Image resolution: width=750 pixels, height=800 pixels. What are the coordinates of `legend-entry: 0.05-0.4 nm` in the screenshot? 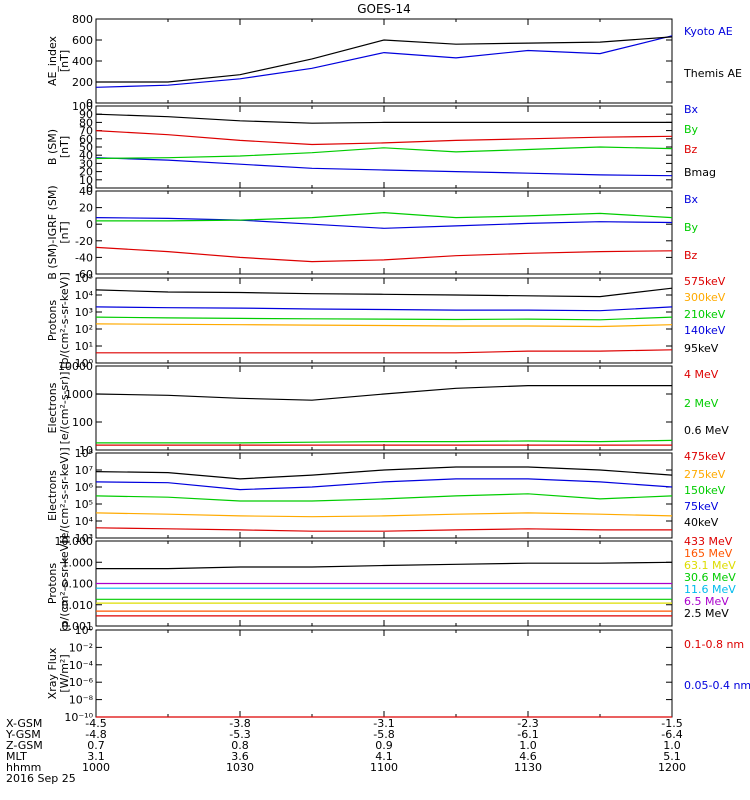 It's located at (717, 685).